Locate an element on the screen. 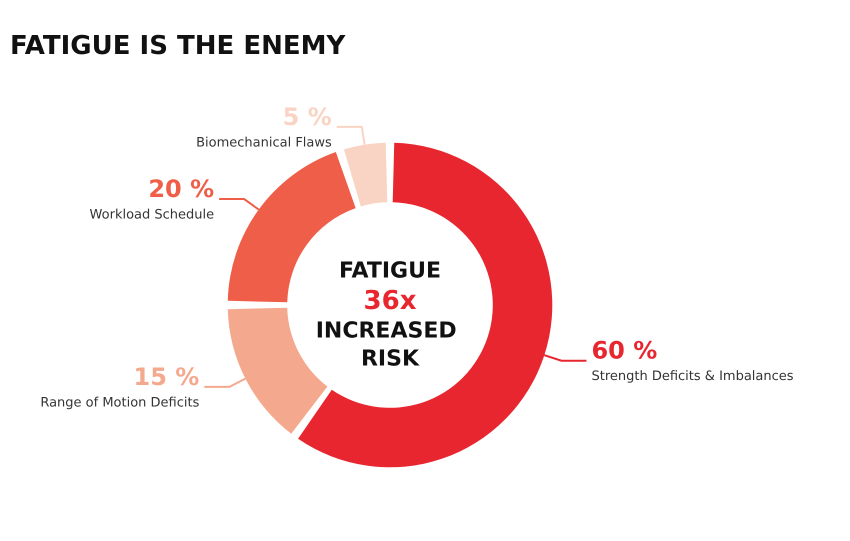 The image size is (850, 541). data-label: 15 % is located at coordinates (167, 376).